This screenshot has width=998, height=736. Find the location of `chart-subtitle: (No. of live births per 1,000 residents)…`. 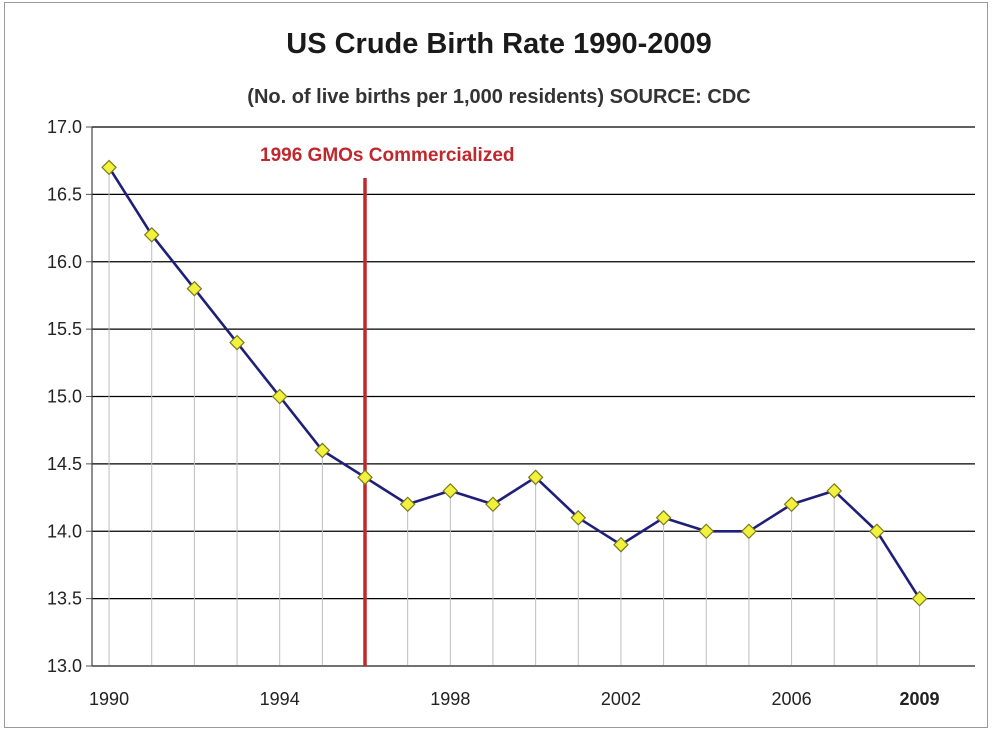

chart-subtitle: (No. of live births per 1,000 residents)… is located at coordinates (499, 97).